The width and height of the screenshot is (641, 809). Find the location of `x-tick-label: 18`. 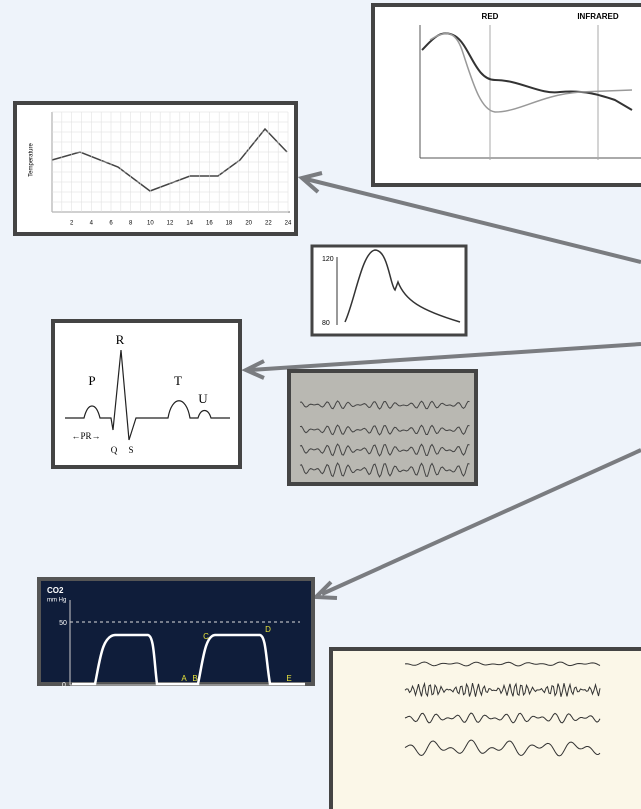

x-tick-label: 18 is located at coordinates (229, 224).